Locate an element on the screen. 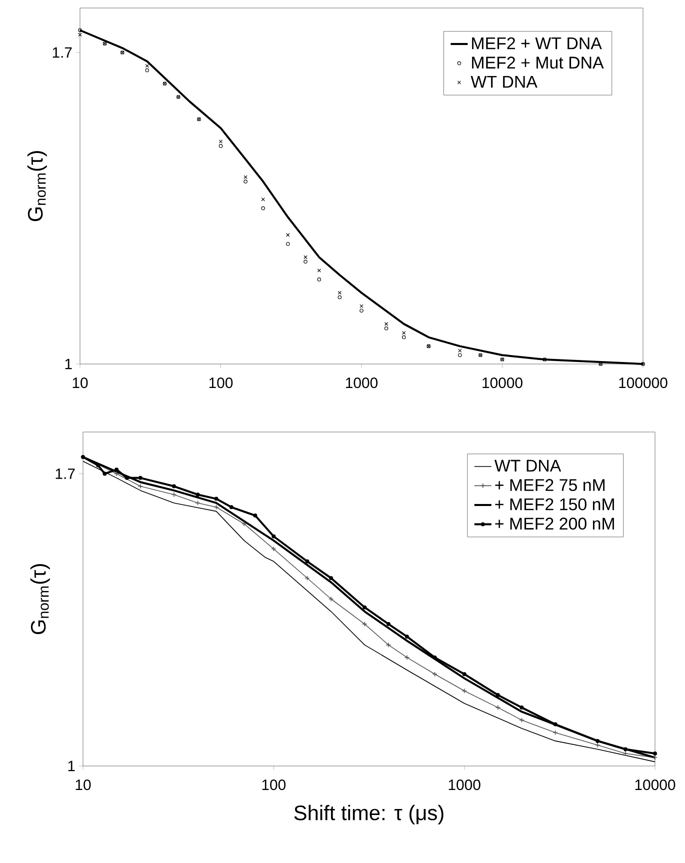 This screenshot has height=863, width=685. legend-label: MEF2 + WT DNA is located at coordinates (537, 43).